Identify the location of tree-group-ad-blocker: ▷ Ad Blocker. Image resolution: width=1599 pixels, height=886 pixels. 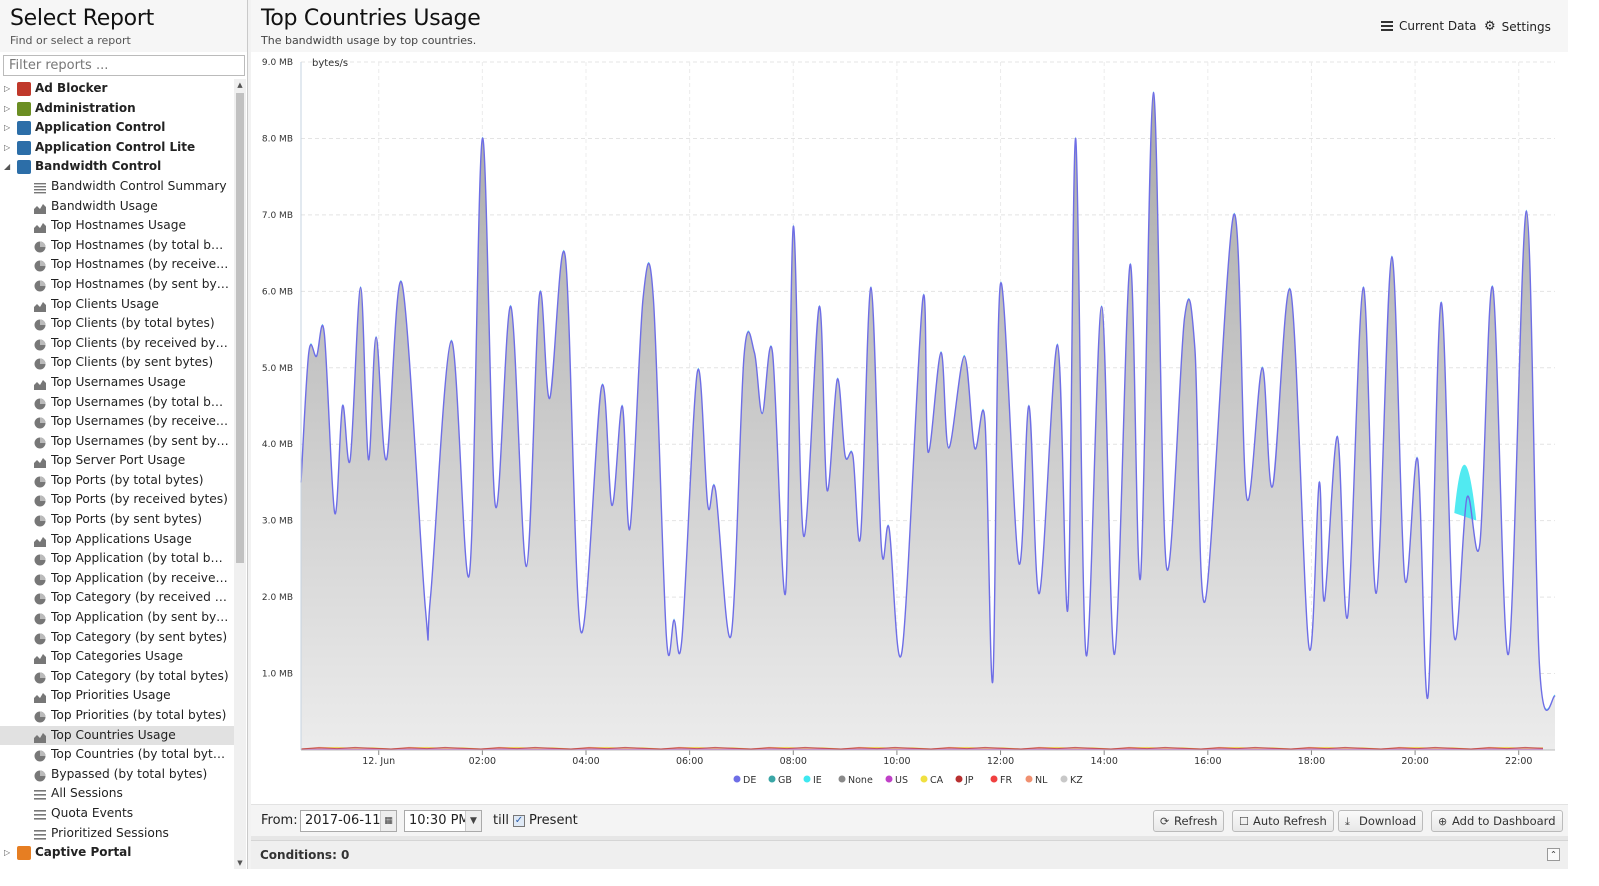
(117, 89).